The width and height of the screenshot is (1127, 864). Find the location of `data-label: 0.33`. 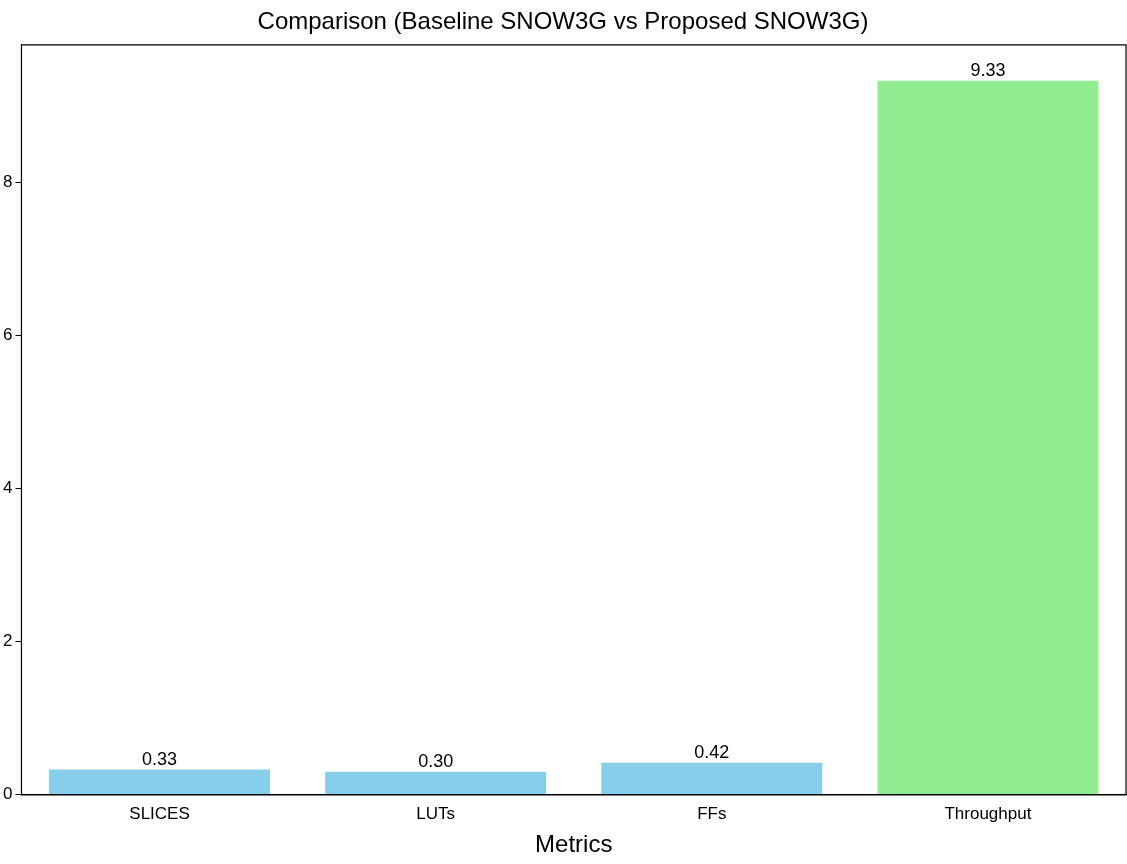

data-label: 0.33 is located at coordinates (160, 758).